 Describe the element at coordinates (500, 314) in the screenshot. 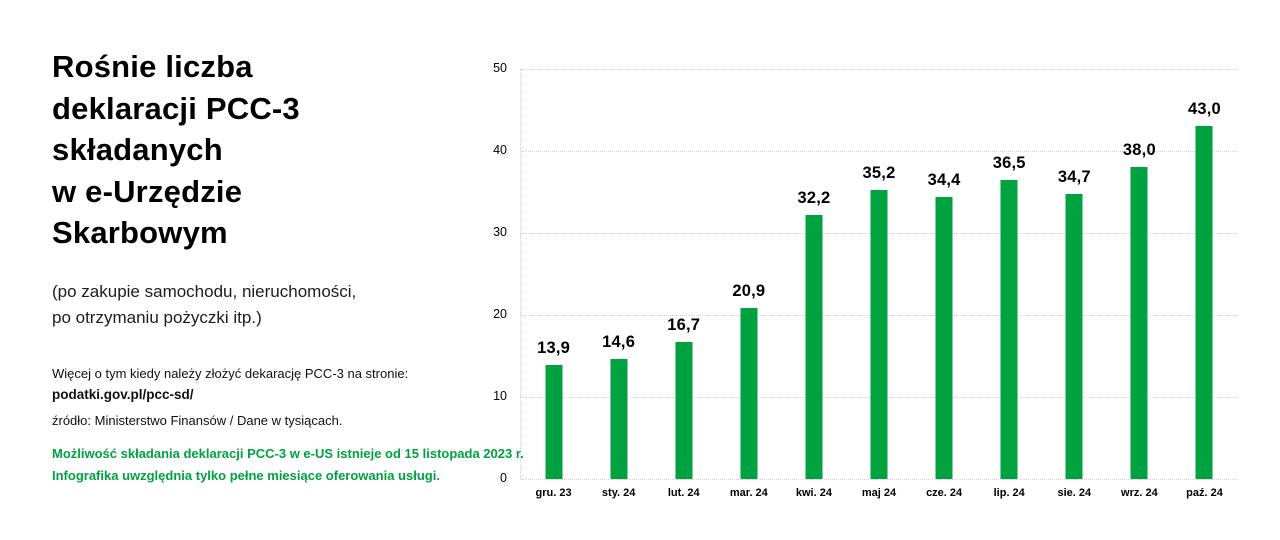

I see `y-axis-tick-label: 20` at that location.